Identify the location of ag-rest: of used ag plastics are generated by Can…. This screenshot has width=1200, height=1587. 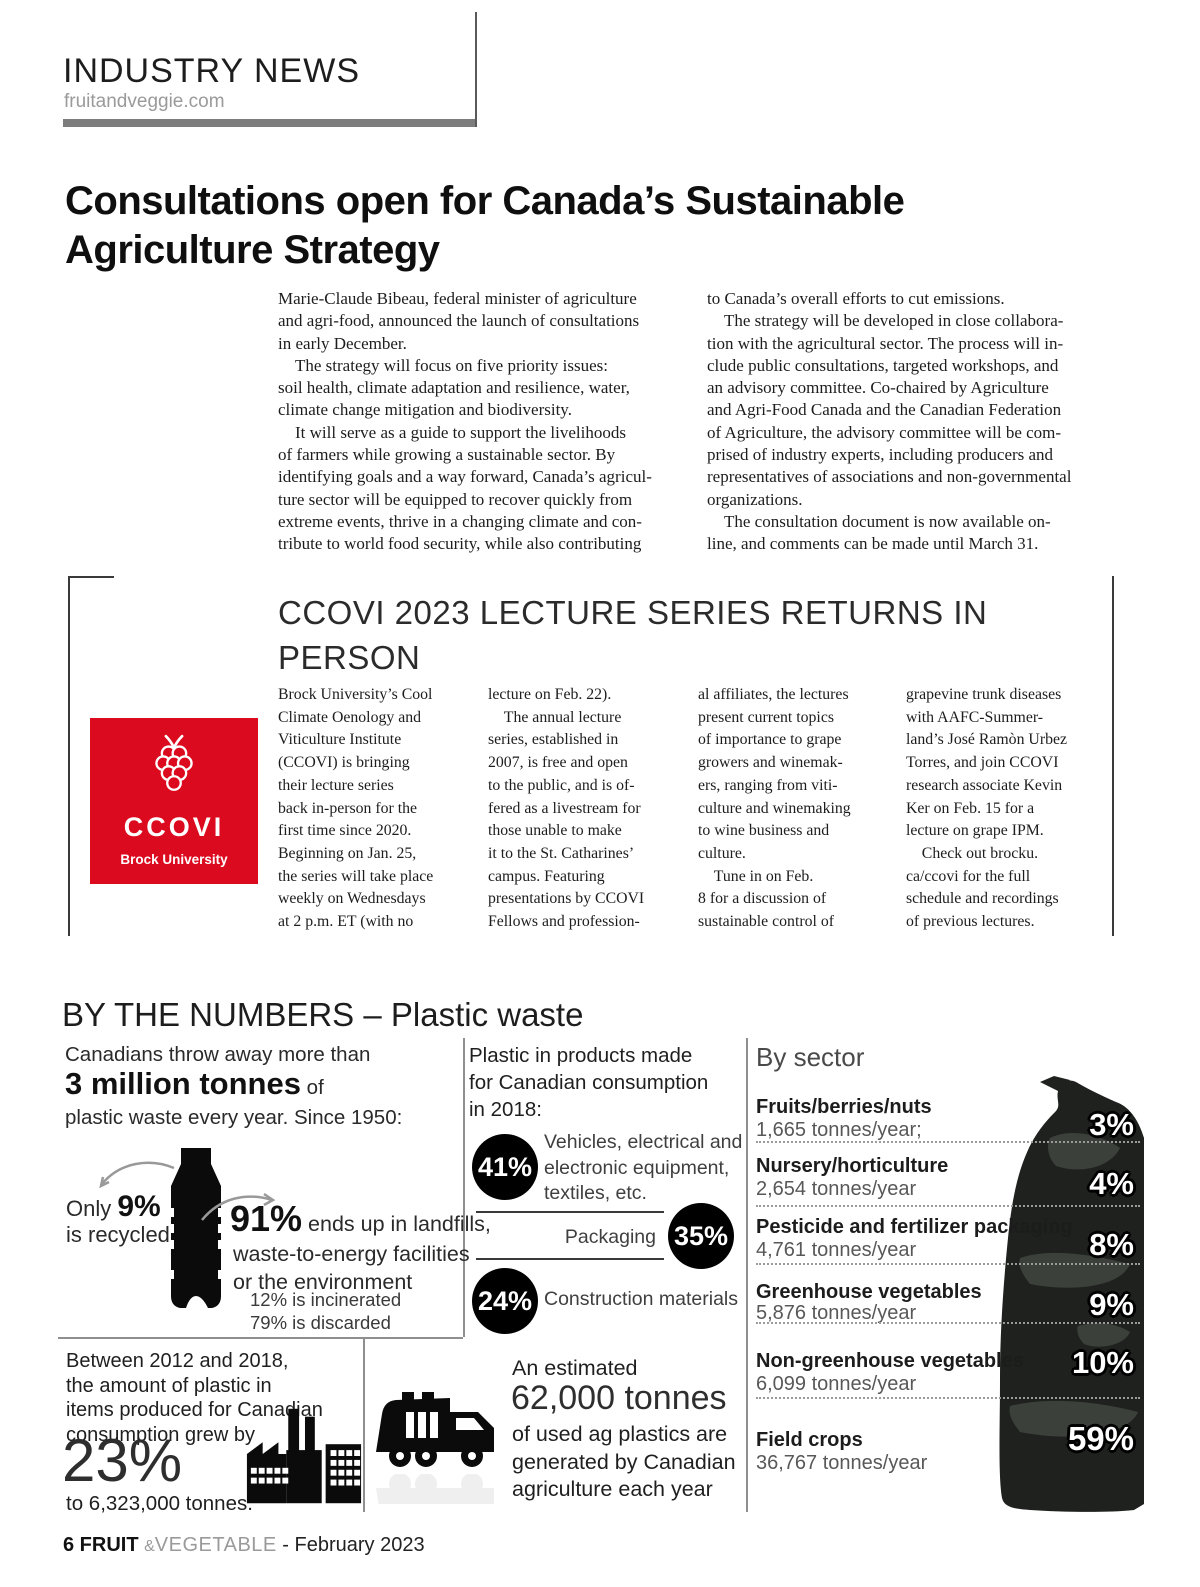
(624, 1461).